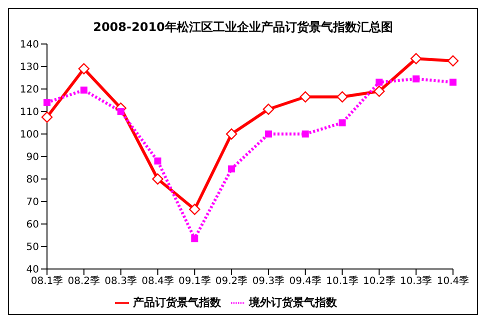  What do you see at coordinates (84, 281) in the screenshot?
I see `x-tick-label: 08.2季` at bounding box center [84, 281].